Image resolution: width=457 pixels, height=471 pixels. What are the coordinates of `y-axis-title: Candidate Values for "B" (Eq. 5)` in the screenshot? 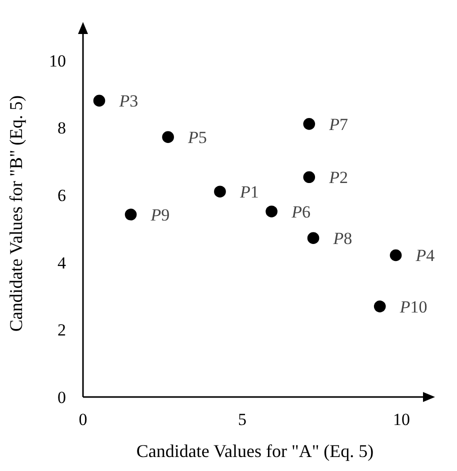 It's located at (16, 213).